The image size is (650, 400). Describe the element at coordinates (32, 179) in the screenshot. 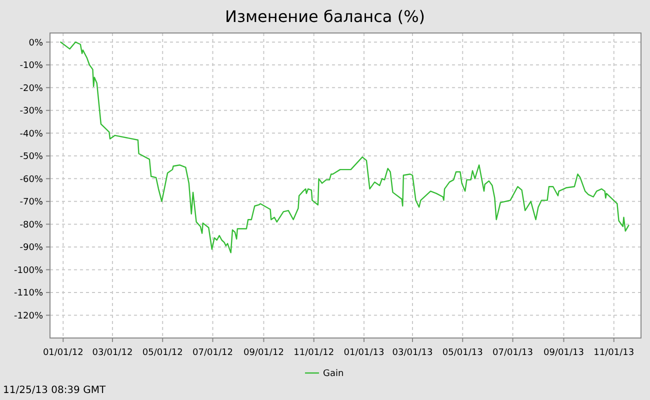

I see `y-tick-label: -60%` at that location.